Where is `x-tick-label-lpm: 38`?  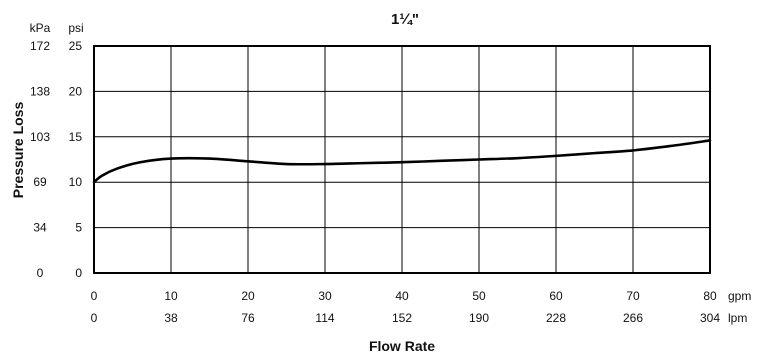 x-tick-label-lpm: 38 is located at coordinates (171, 318).